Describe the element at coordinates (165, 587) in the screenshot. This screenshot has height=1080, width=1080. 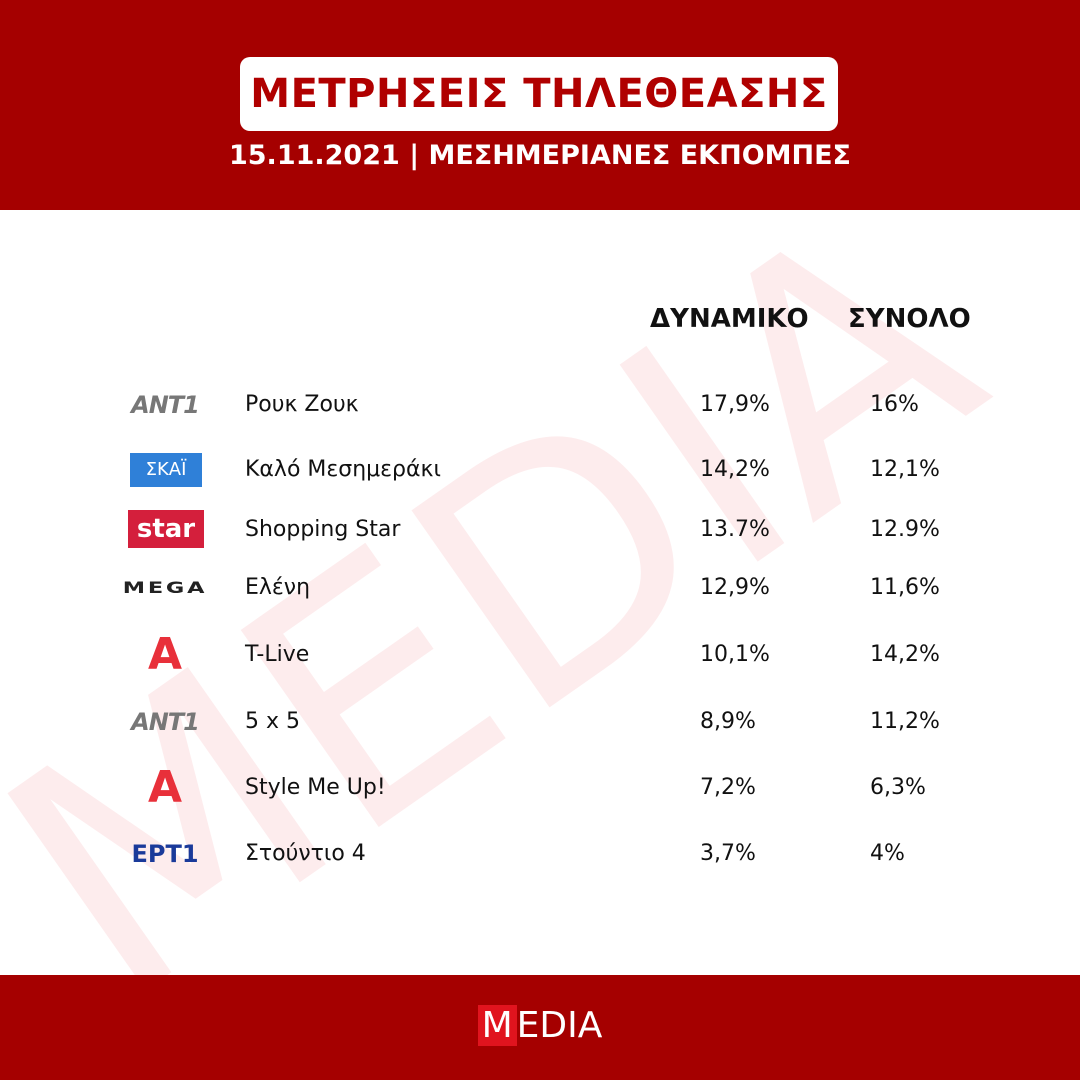
I see `channel-logo: MEGA` at that location.